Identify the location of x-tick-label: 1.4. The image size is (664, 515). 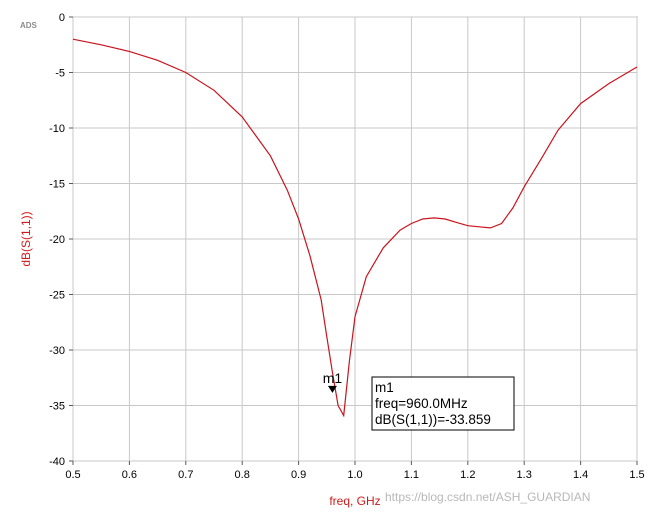
(580, 475).